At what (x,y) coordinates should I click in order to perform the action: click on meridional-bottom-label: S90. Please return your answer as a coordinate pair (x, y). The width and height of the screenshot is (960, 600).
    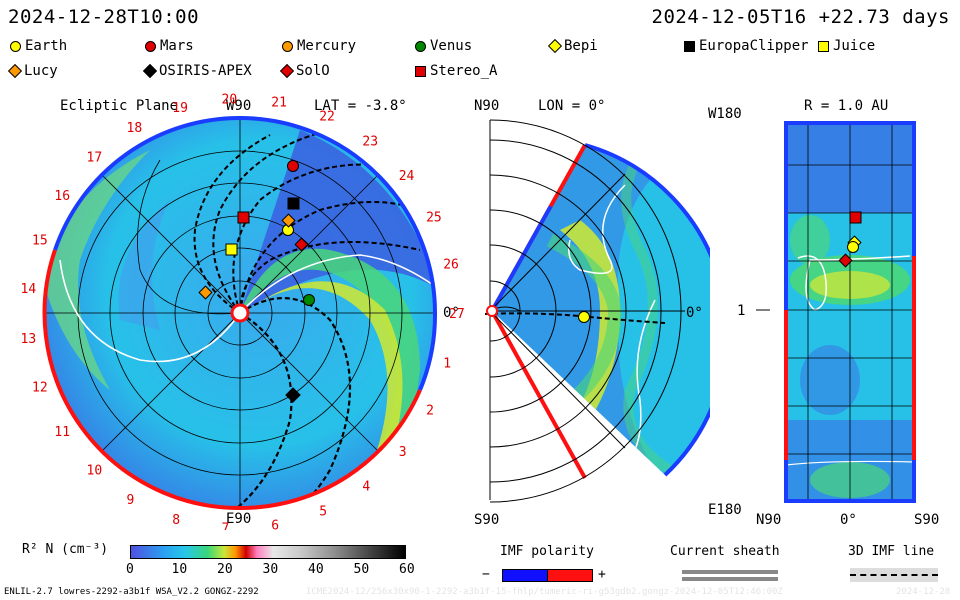
    Looking at the image, I should click on (486, 520).